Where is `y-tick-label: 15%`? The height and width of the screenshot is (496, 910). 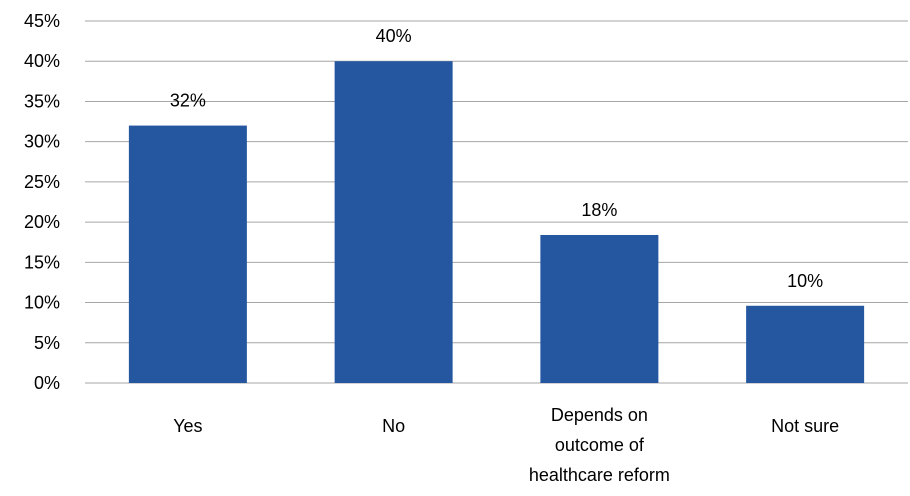
y-tick-label: 15% is located at coordinates (42, 262).